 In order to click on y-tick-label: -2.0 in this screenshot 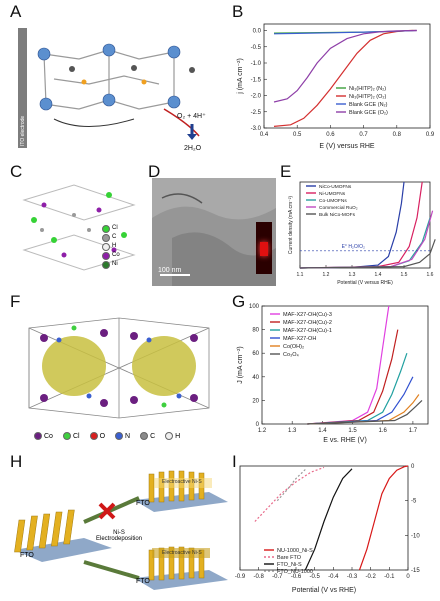, I will do `click(256, 97)`.